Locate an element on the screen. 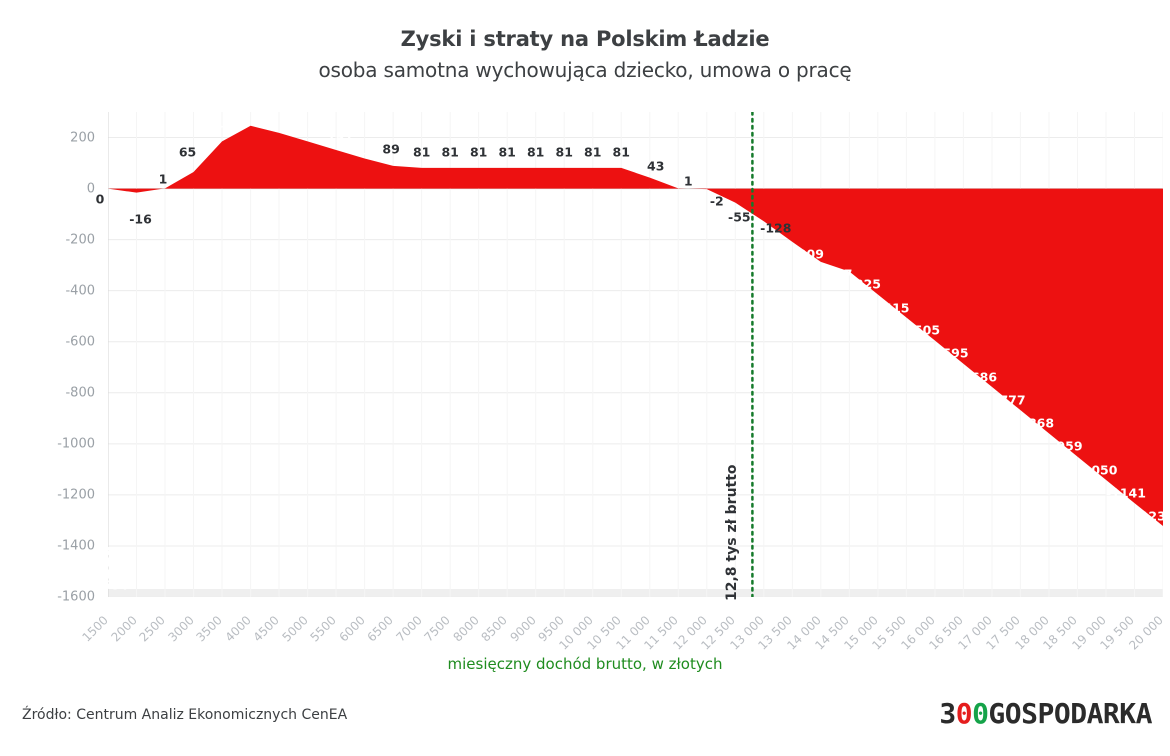 This screenshot has height=756, width=1170. y-tick-label: -800 is located at coordinates (80, 393).